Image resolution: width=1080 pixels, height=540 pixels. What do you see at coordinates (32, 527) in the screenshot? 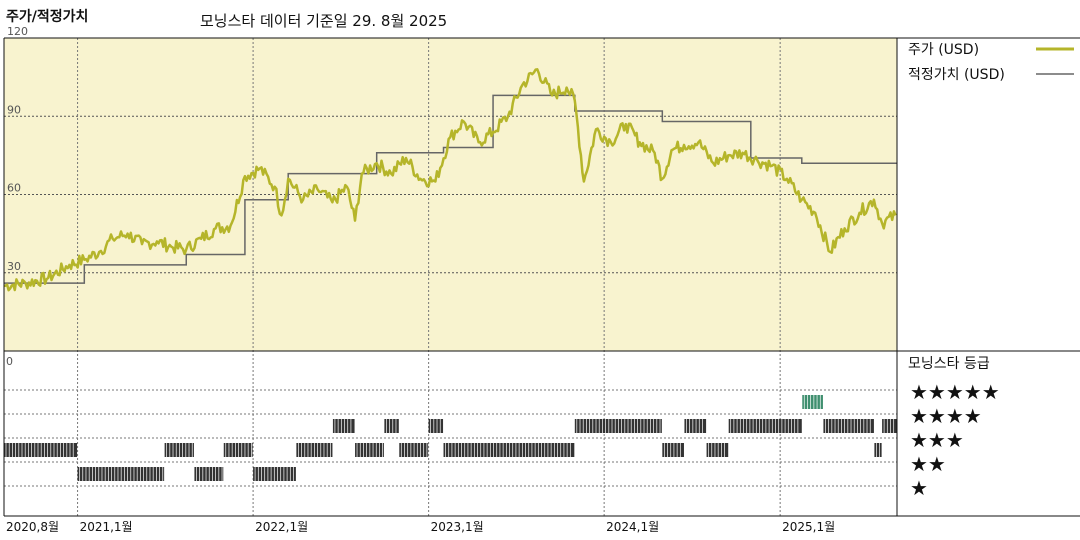
I see `x-tick-label: 2020,8월` at bounding box center [32, 527].